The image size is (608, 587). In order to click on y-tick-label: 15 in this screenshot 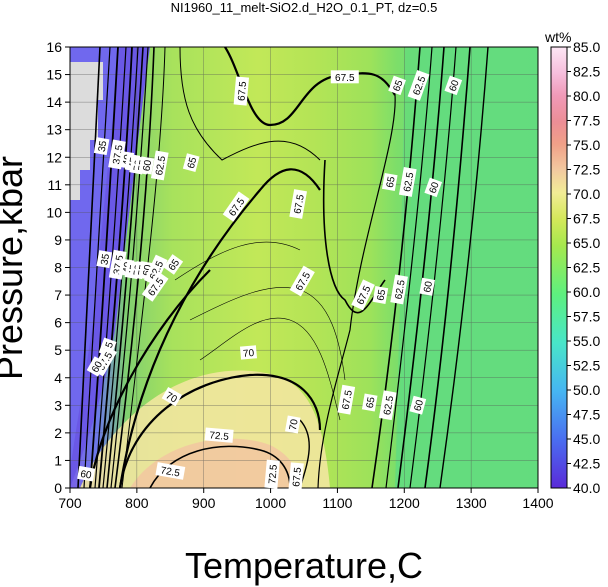, I will do `click(54, 75)`.